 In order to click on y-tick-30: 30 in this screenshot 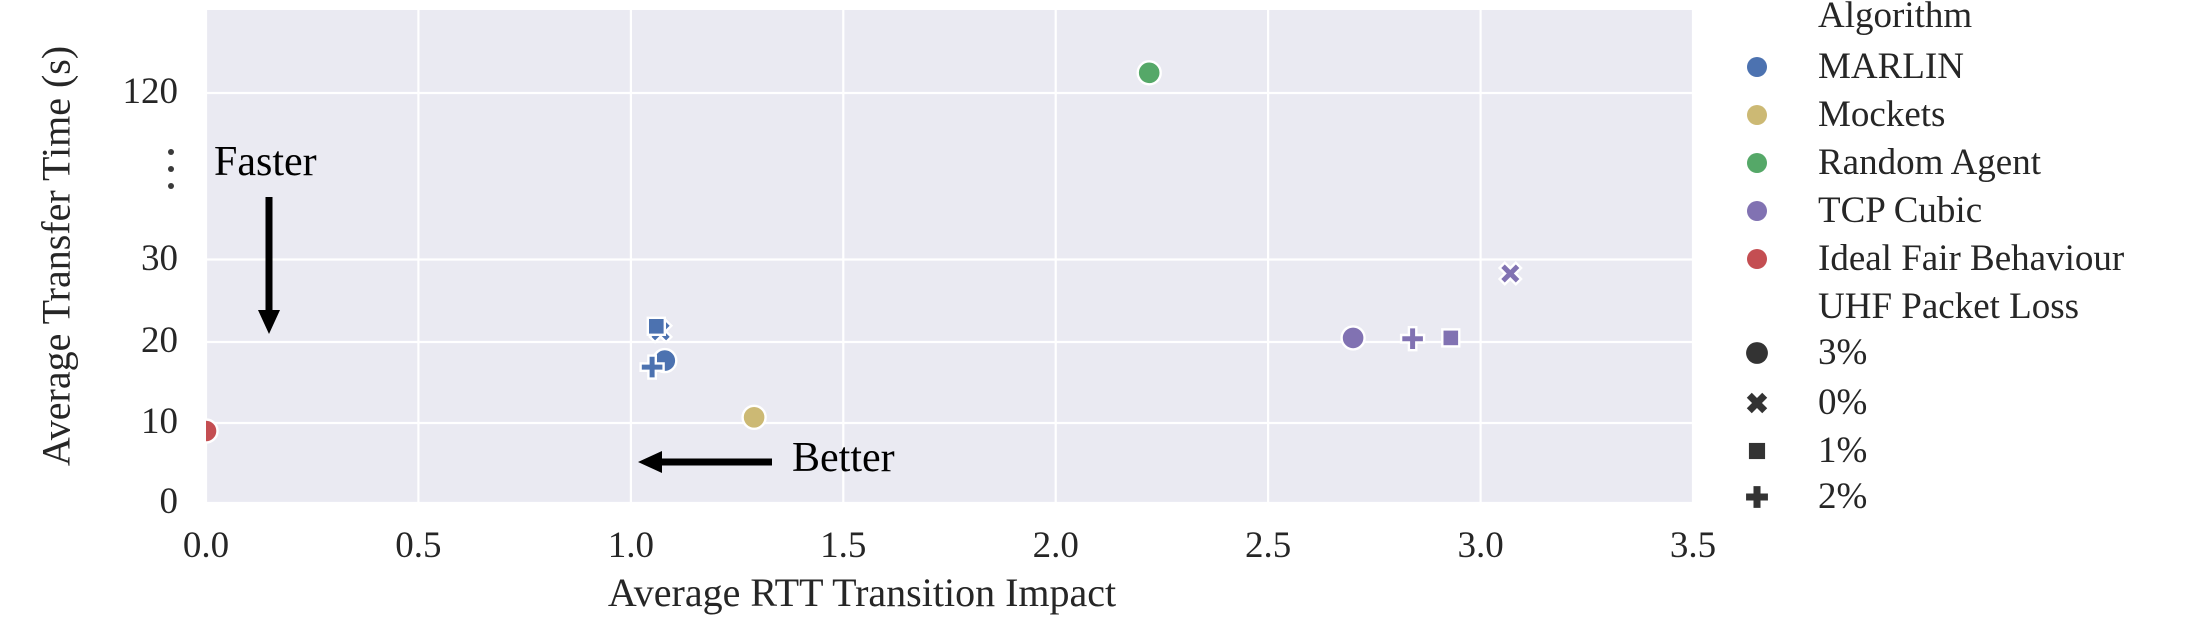, I will do `click(159, 258)`.